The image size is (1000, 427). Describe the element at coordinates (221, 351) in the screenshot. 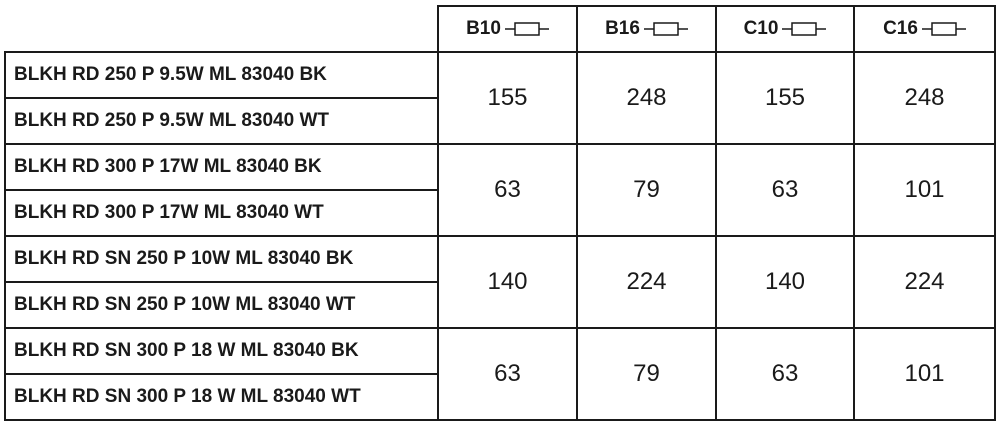

I see `product-name: BLKH RD SN 300 P 18 W ML 83040 BK` at that location.